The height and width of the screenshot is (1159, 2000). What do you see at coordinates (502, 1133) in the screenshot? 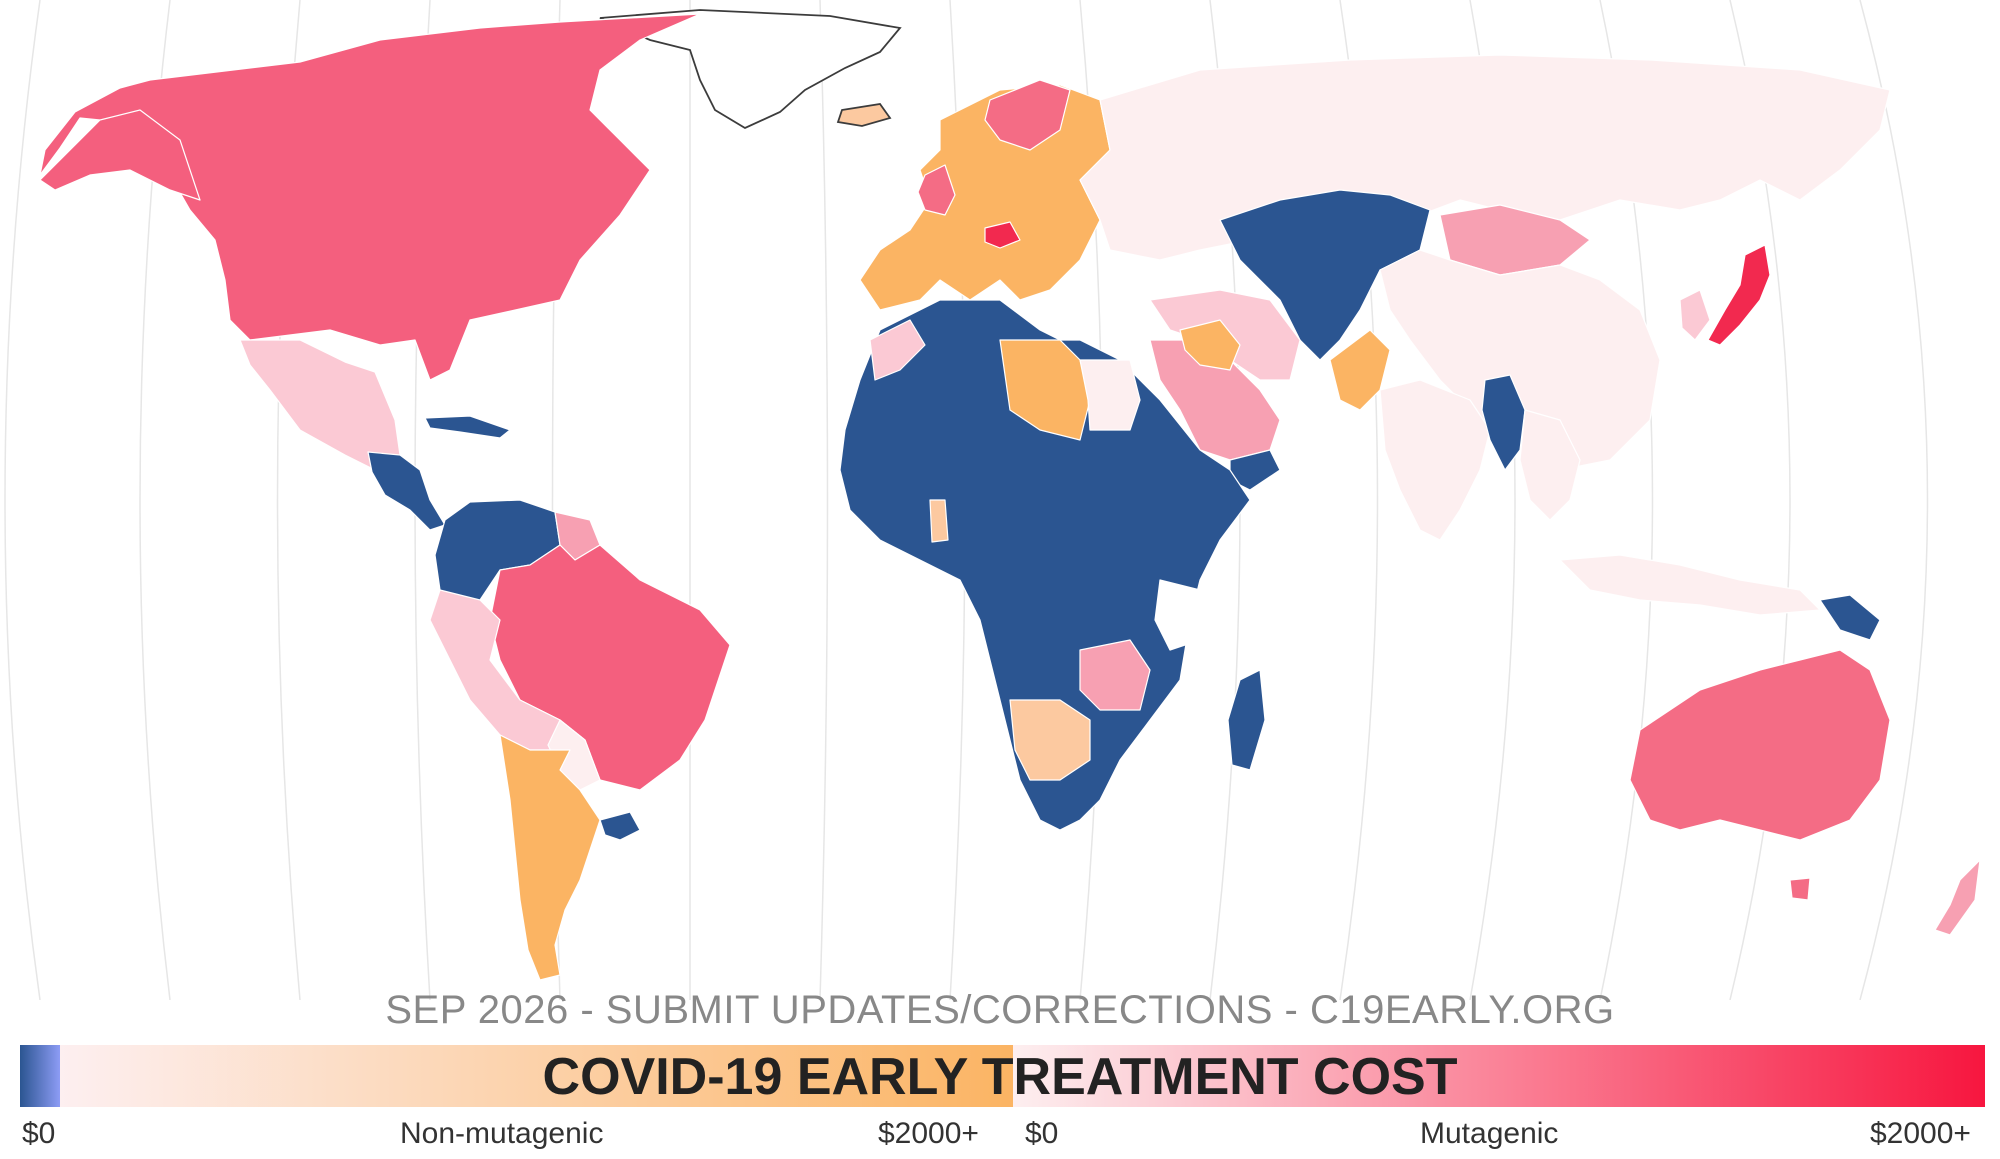
I see `legend-left-label: Non-mutagenic` at bounding box center [502, 1133].